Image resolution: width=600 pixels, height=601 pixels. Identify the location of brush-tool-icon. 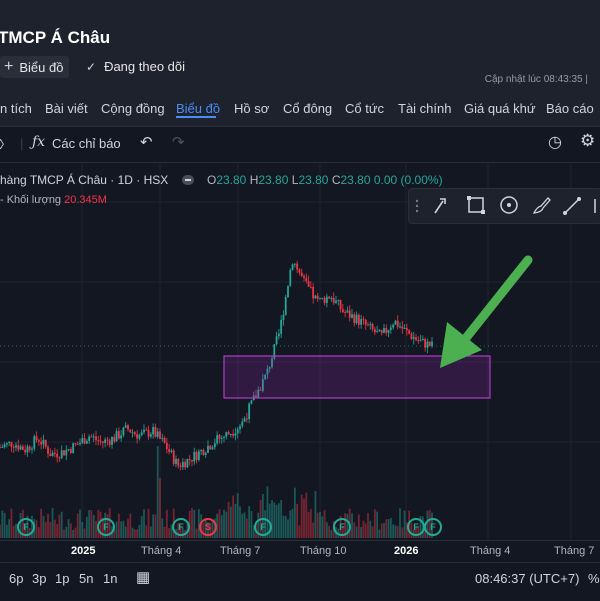
(541, 205).